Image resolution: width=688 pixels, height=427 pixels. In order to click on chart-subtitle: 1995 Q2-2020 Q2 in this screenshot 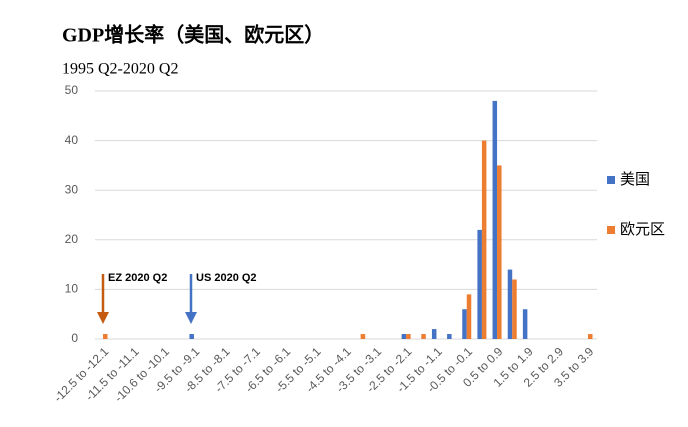, I will do `click(120, 69)`.